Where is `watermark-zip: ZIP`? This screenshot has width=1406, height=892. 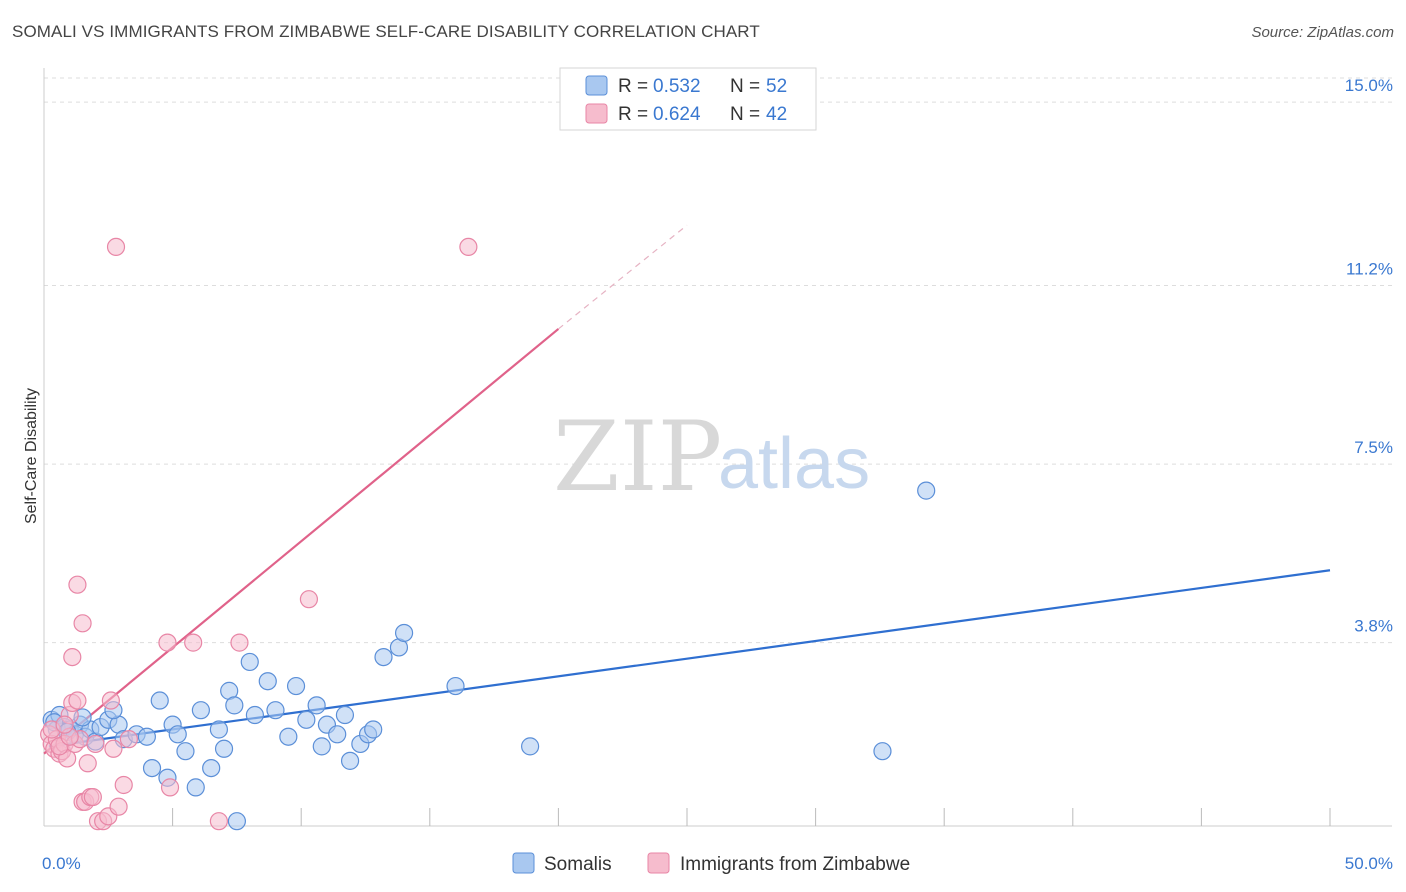 watermark-zip: ZIP is located at coordinates (637, 457).